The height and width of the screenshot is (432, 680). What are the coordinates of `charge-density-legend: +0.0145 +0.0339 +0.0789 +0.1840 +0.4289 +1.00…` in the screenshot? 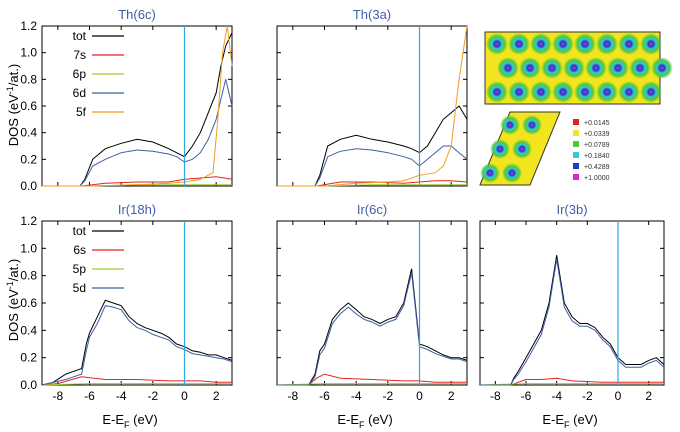 It's located at (591, 150).